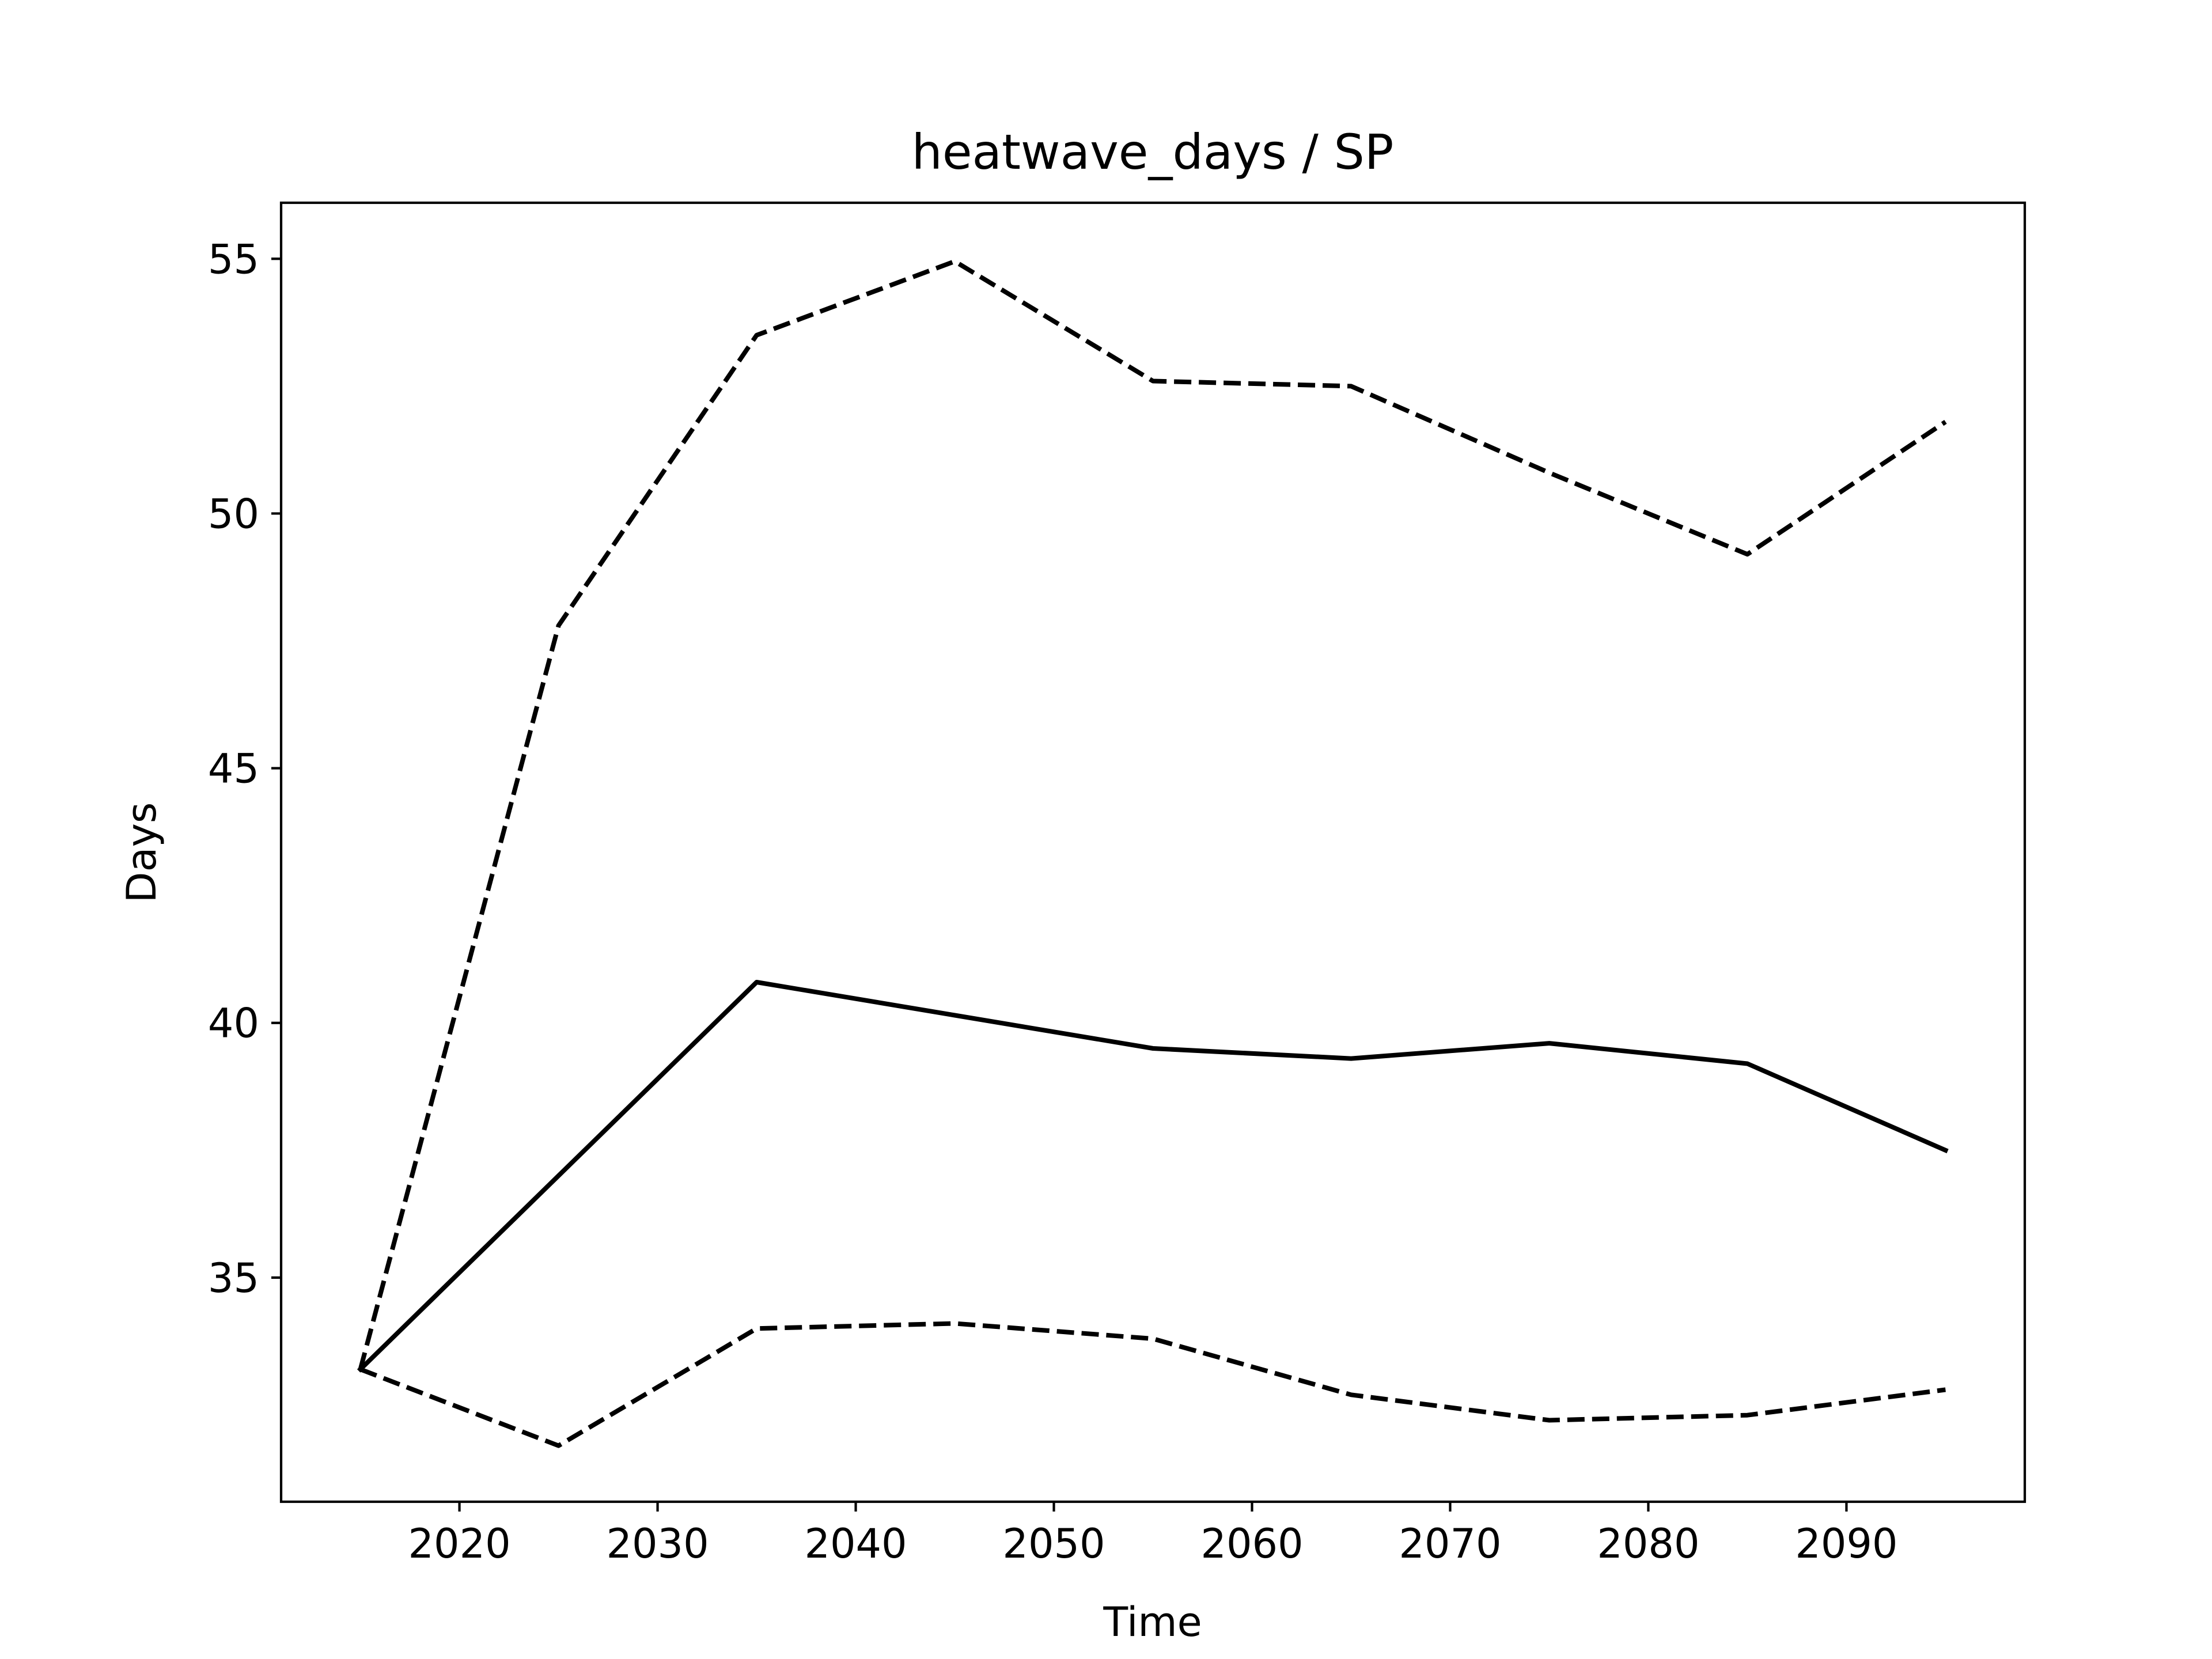  Describe the element at coordinates (1251, 1543) in the screenshot. I see `x-tick-label: 2060` at that location.